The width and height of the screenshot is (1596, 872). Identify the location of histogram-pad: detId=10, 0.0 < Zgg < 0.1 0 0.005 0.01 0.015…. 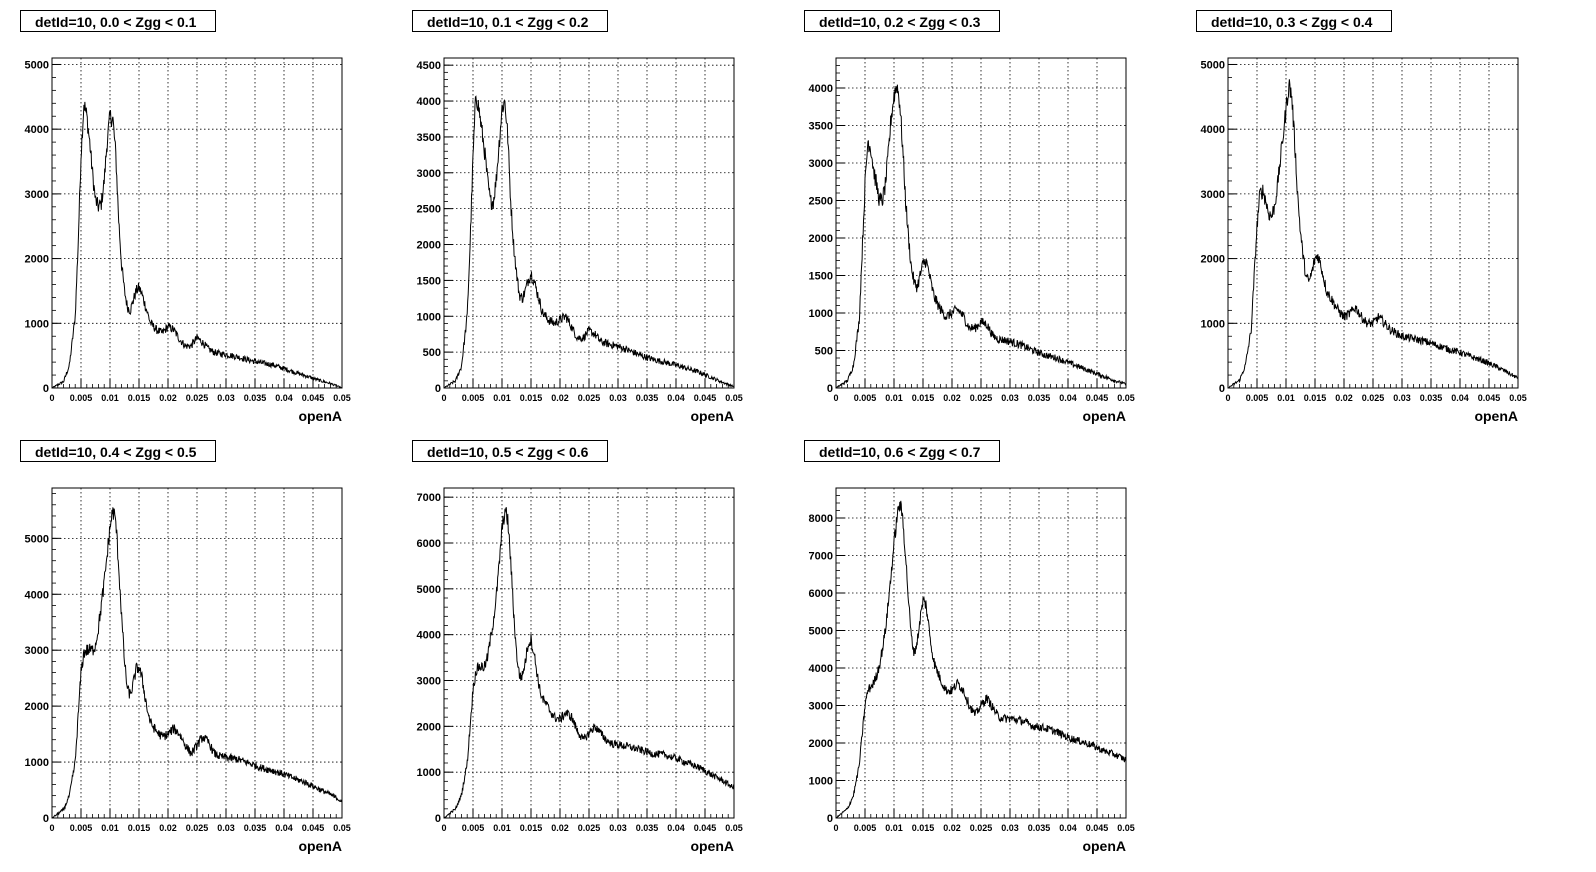
(200, 218).